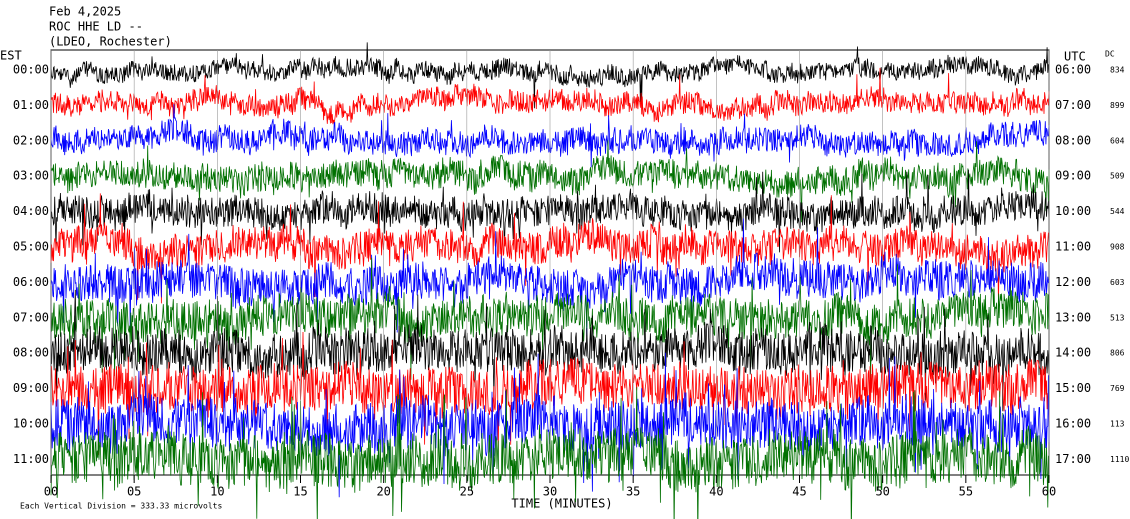  Describe the element at coordinates (110, 42) in the screenshot. I see `location: (LDEO, Rochester)` at that location.